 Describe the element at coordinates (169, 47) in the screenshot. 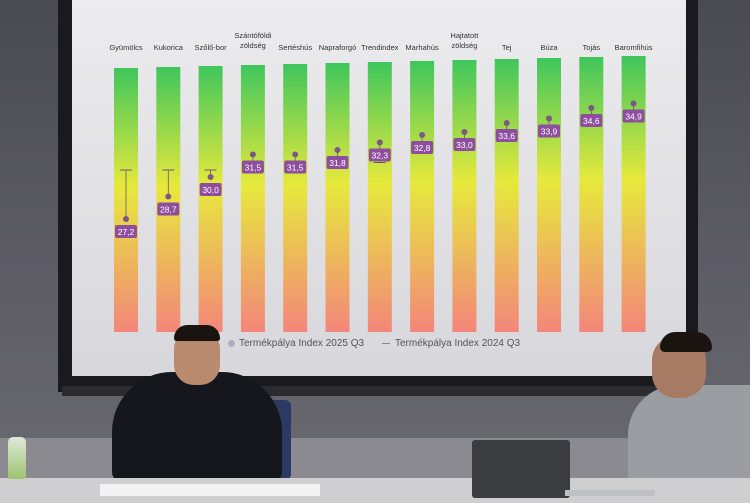

I see `category-label: Kukorica` at that location.